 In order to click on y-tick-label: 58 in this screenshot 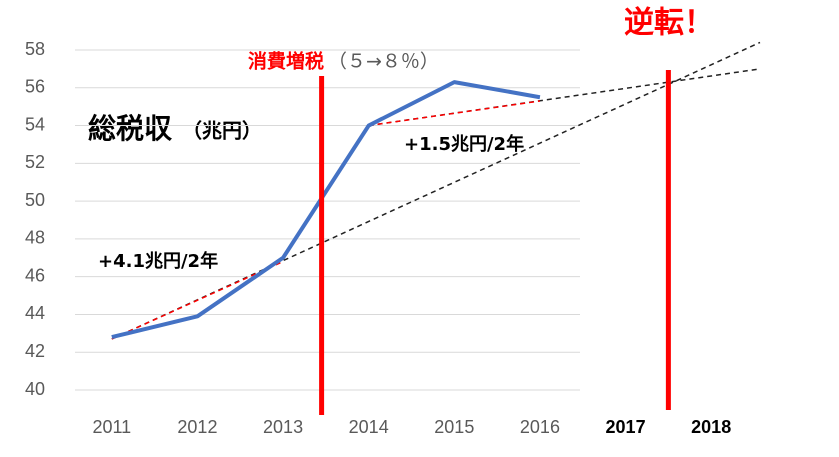, I will do `click(35, 49)`.